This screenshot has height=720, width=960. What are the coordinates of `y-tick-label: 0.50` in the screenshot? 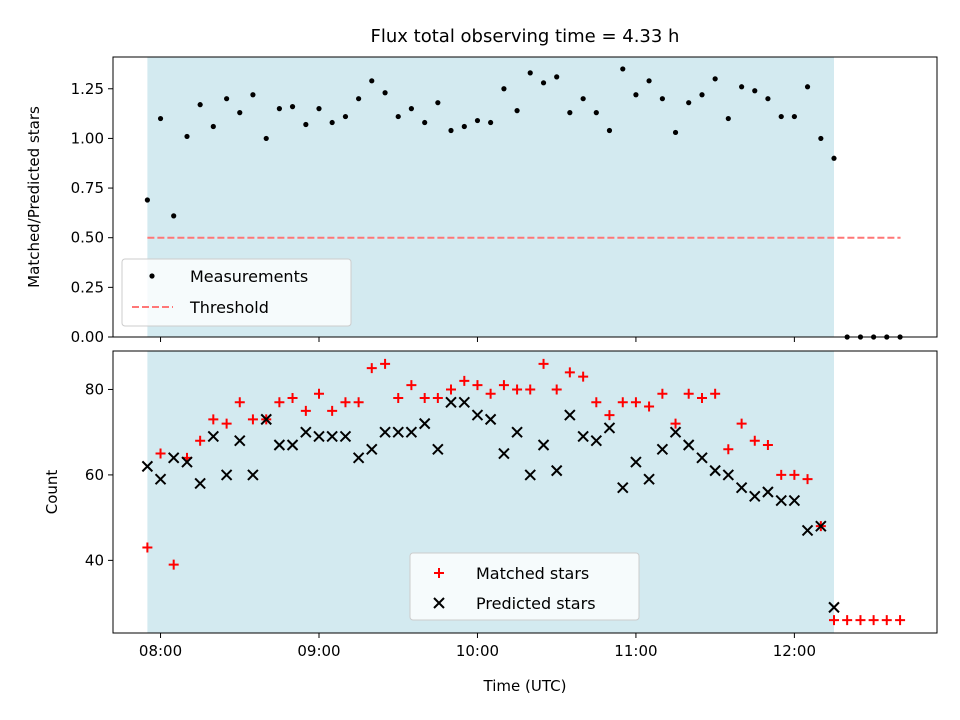 It's located at (87, 238).